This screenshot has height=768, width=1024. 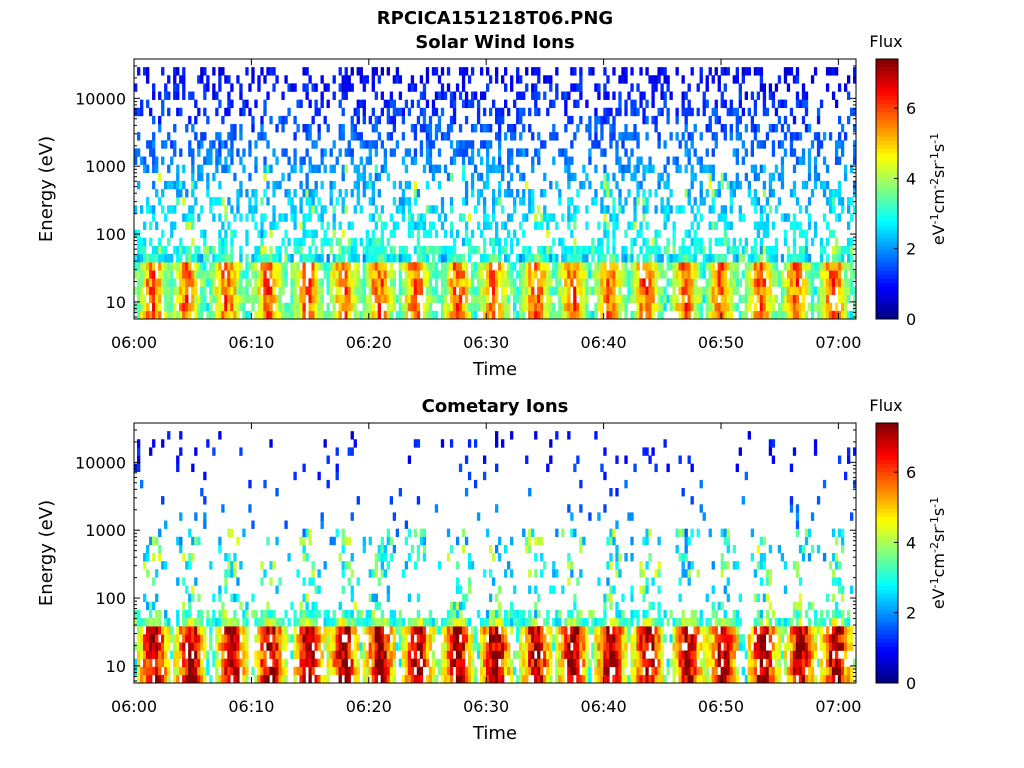 I want to click on colorbar-segment, so click(x=887, y=122).